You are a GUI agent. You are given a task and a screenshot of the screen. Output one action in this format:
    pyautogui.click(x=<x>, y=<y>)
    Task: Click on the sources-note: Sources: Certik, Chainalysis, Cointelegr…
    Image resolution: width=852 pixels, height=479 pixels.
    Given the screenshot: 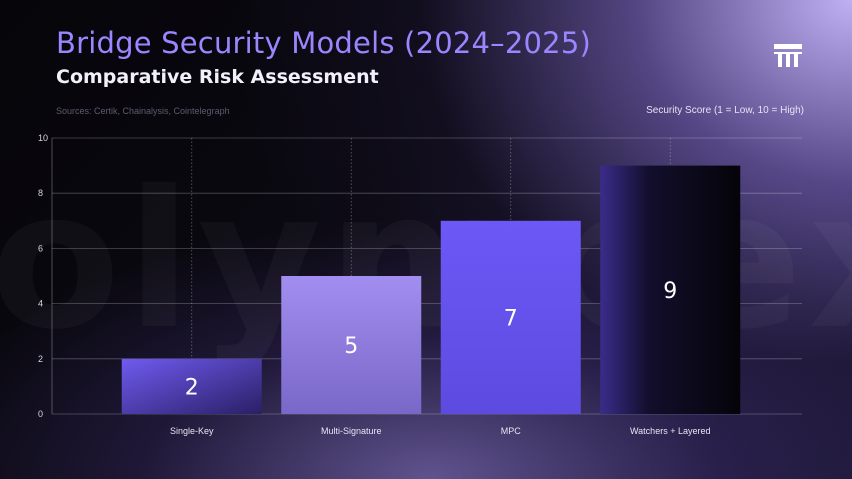 What is the action you would take?
    pyautogui.click(x=143, y=111)
    